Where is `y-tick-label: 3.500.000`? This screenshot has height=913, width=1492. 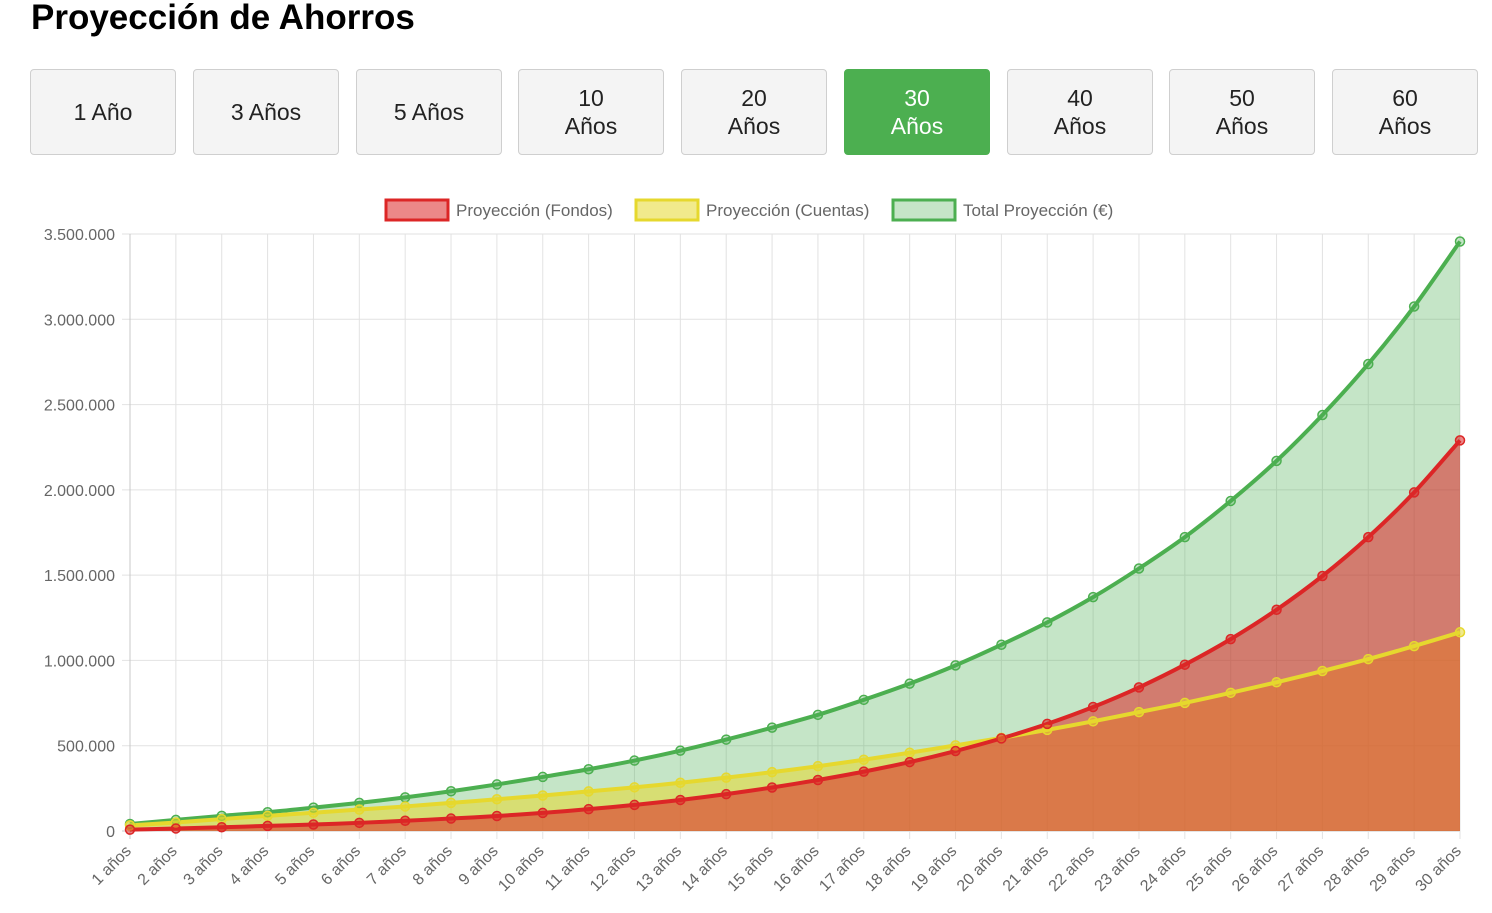
y-tick-label: 3.500.000 is located at coordinates (79, 235).